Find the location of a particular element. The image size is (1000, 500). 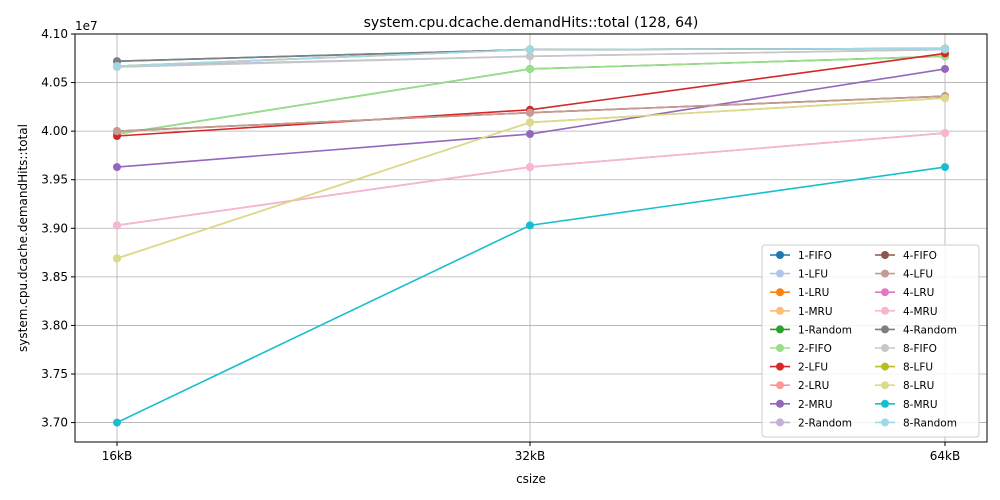

legend-label: 4-Random is located at coordinates (930, 330).